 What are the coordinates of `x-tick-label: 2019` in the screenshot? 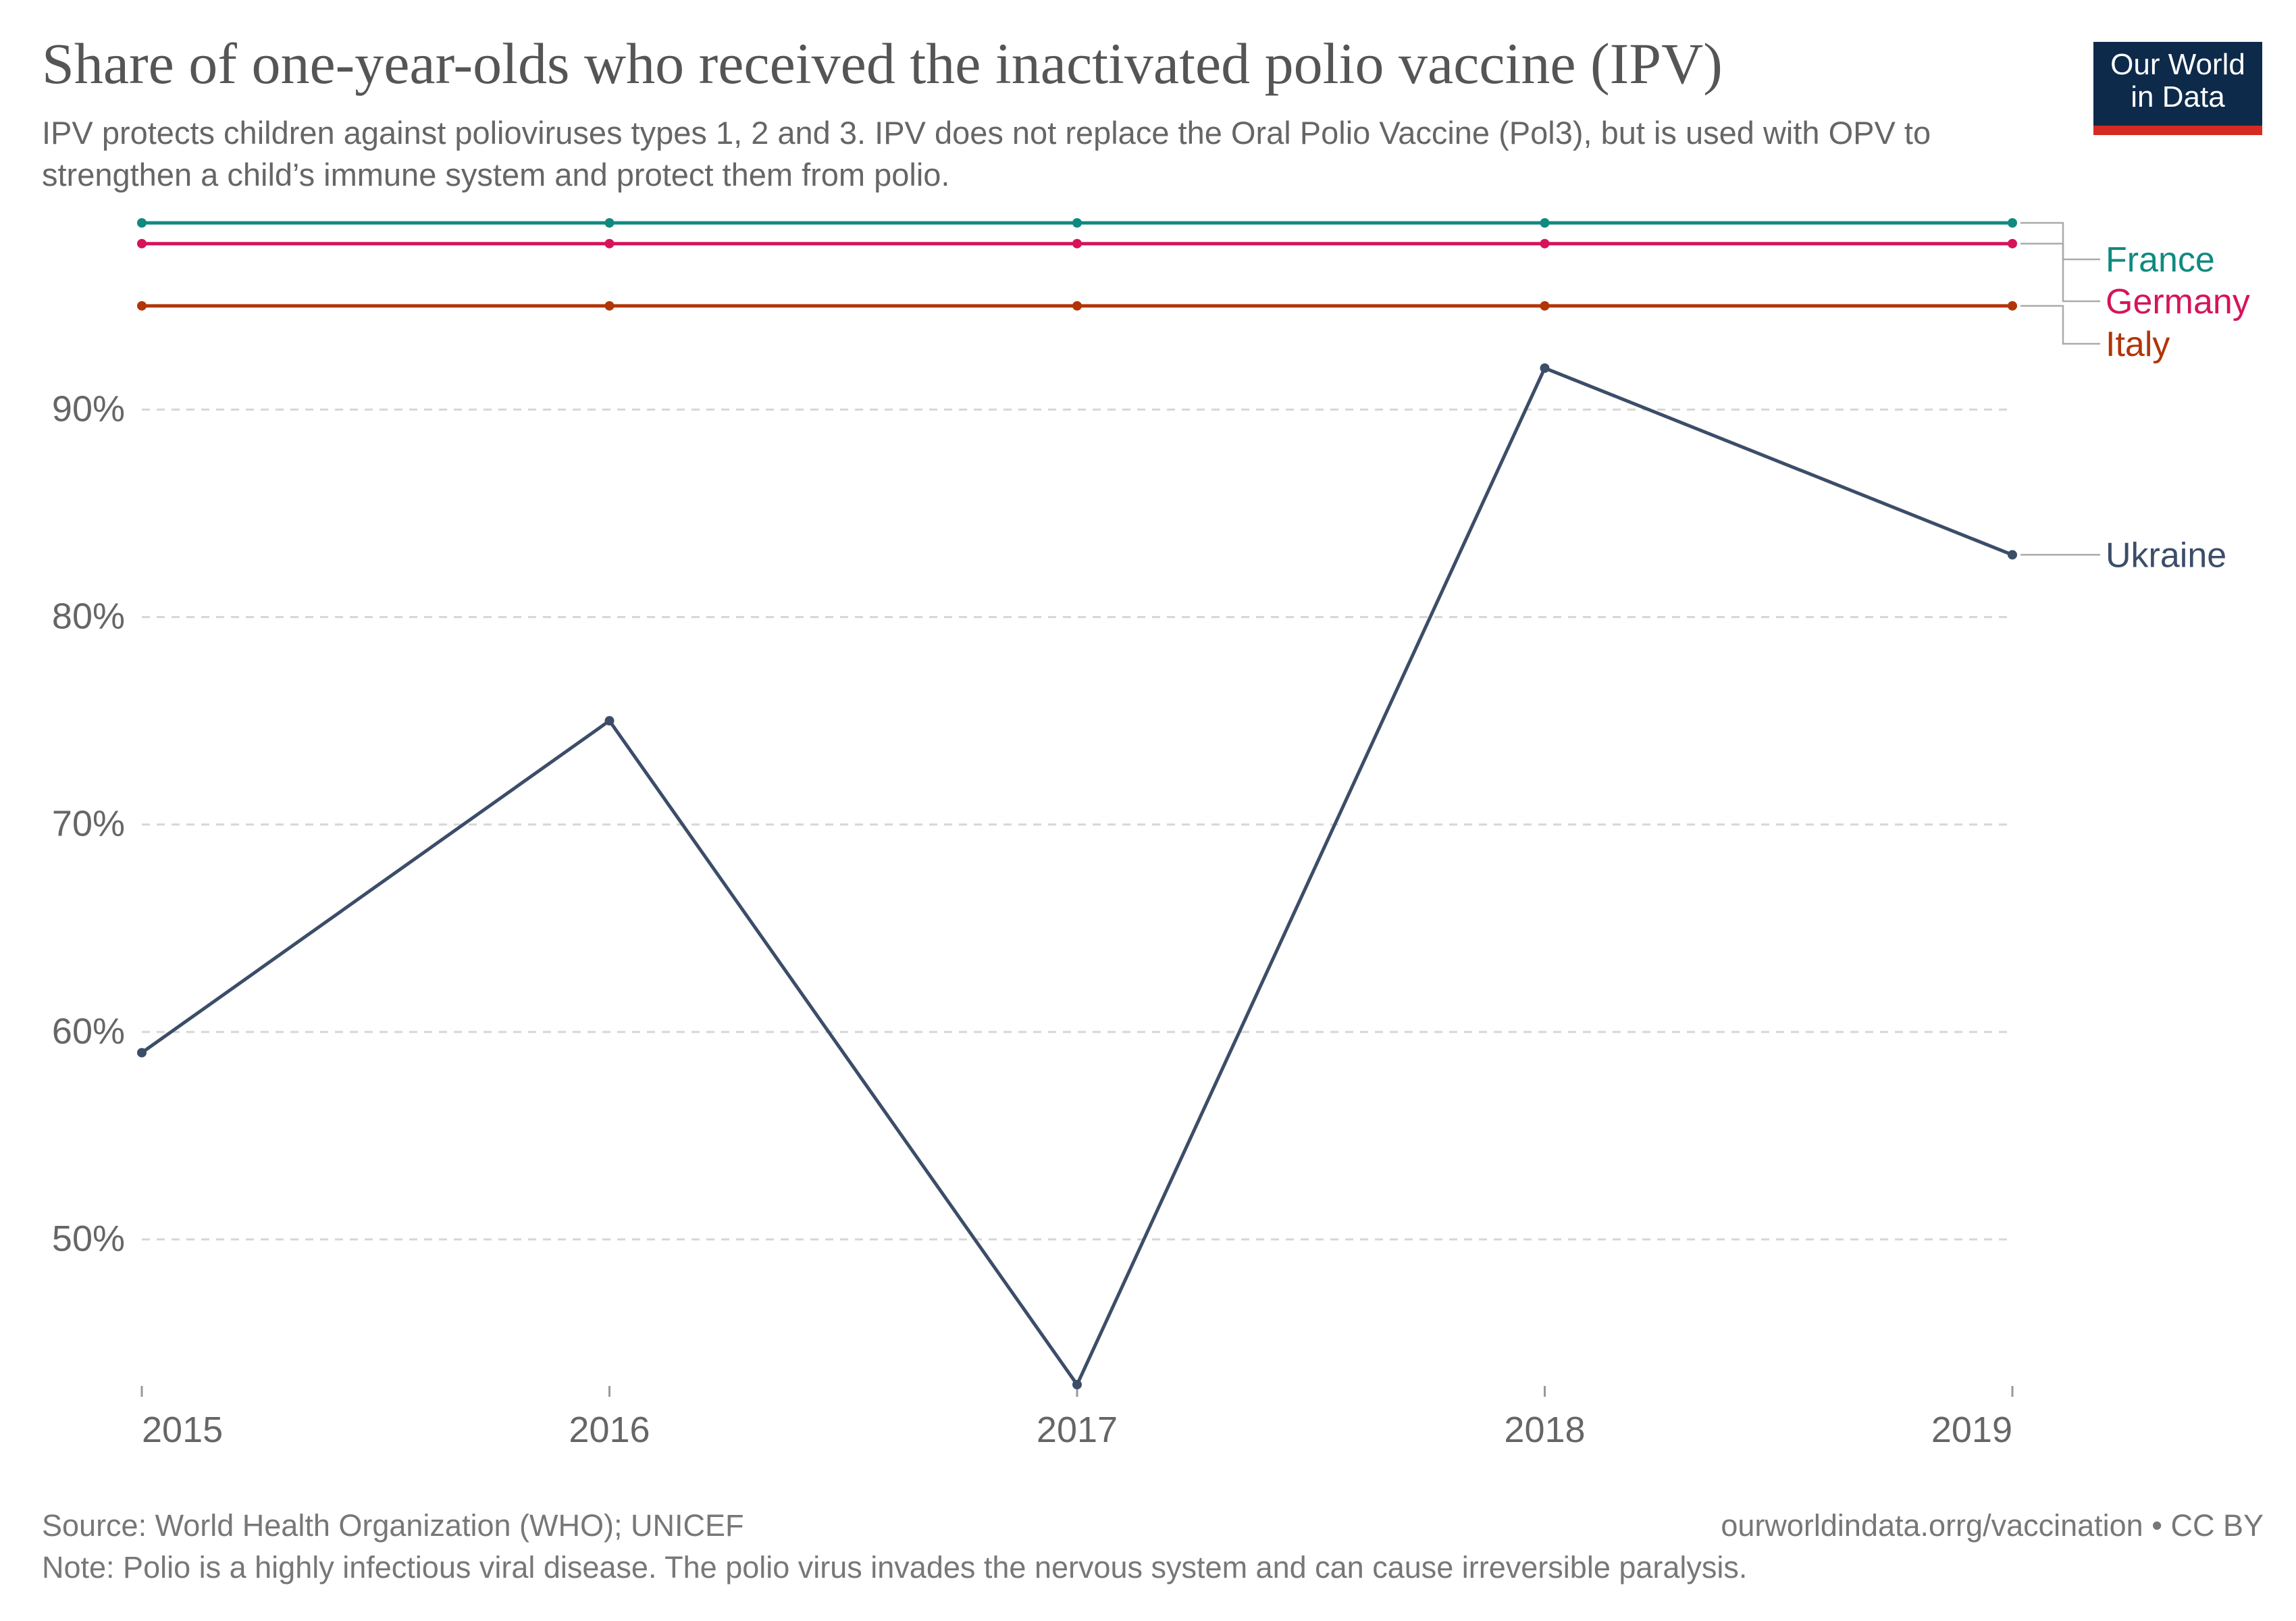 It's located at (1972, 1430).